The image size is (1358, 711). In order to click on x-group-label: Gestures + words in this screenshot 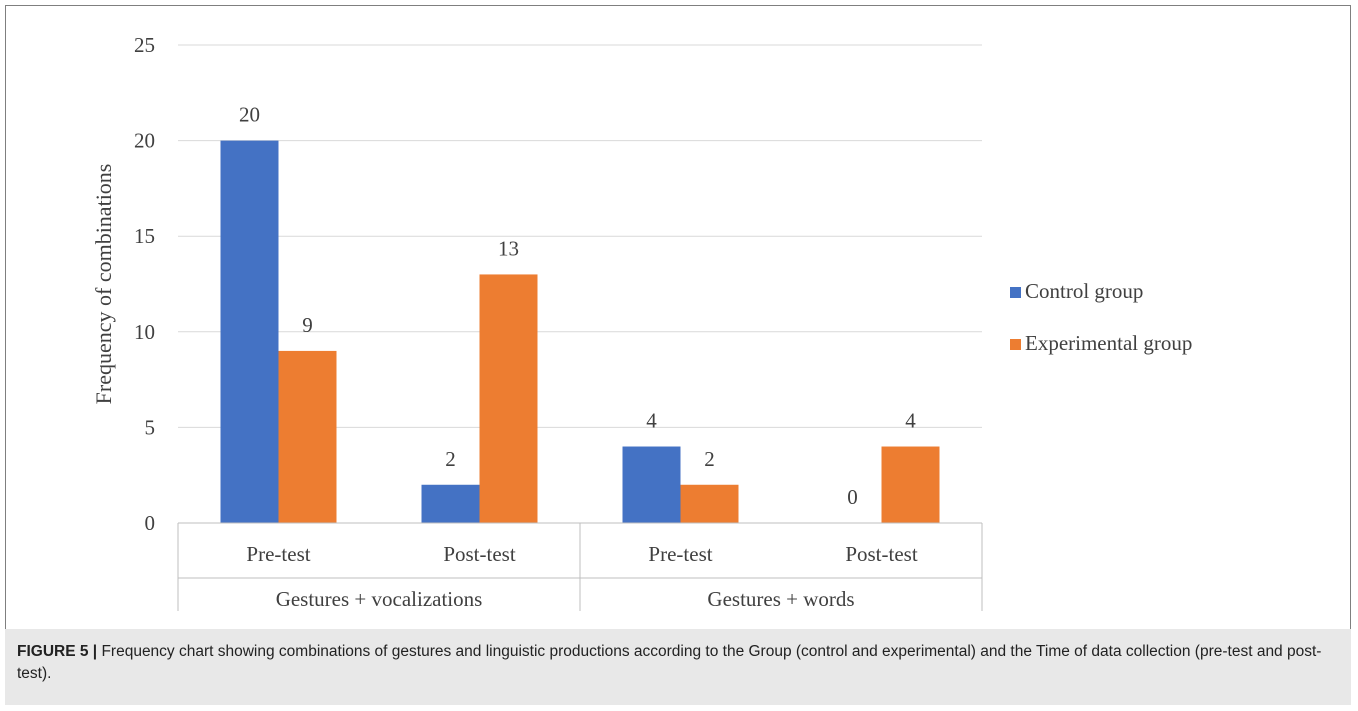, I will do `click(780, 599)`.